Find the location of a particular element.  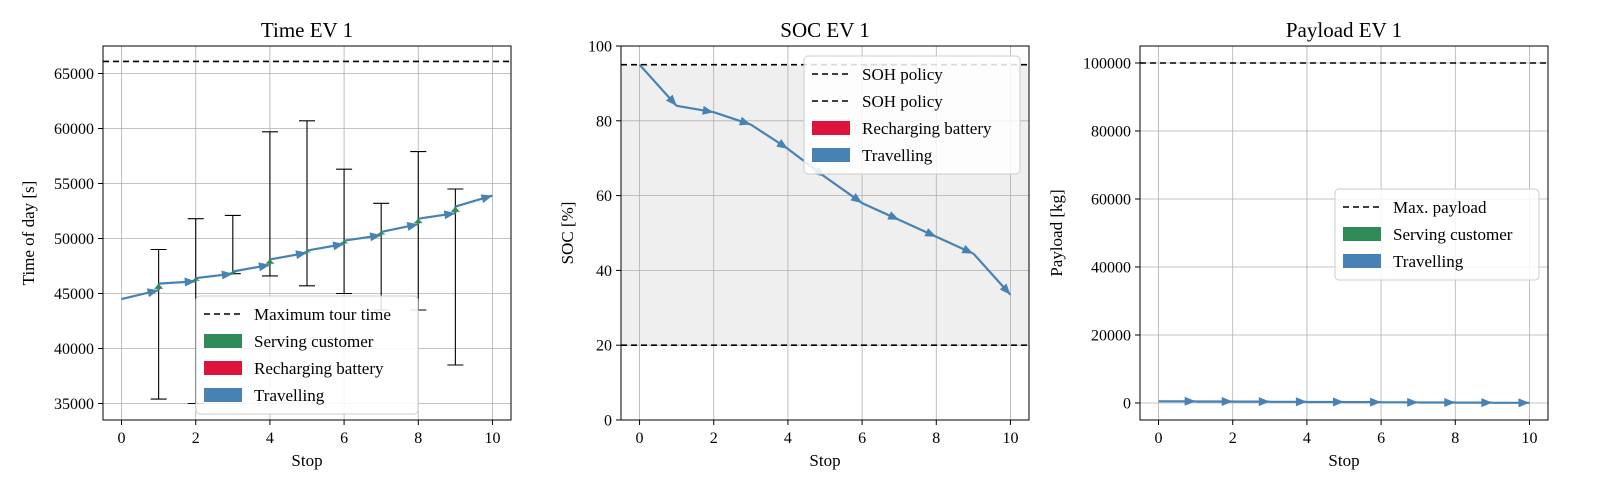

y-axis-label: Payload [kg] is located at coordinates (1056, 232).